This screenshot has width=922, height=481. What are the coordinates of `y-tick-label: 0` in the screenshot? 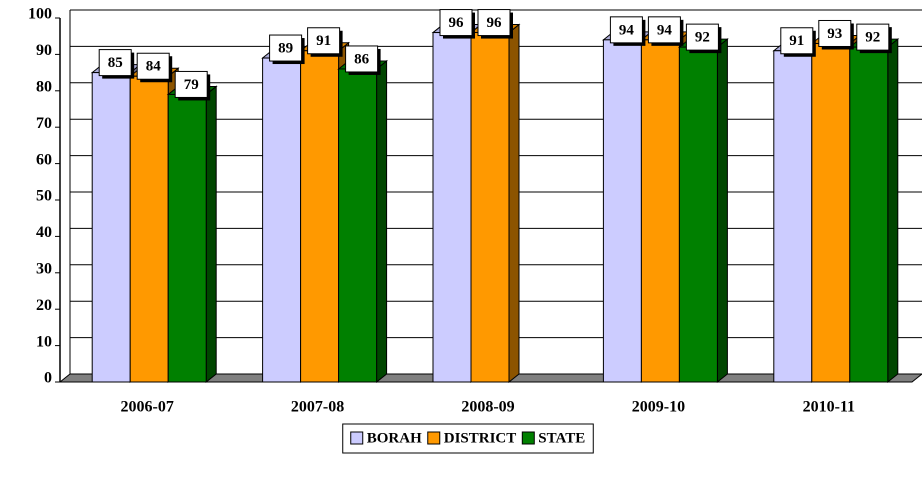 It's located at (48, 378).